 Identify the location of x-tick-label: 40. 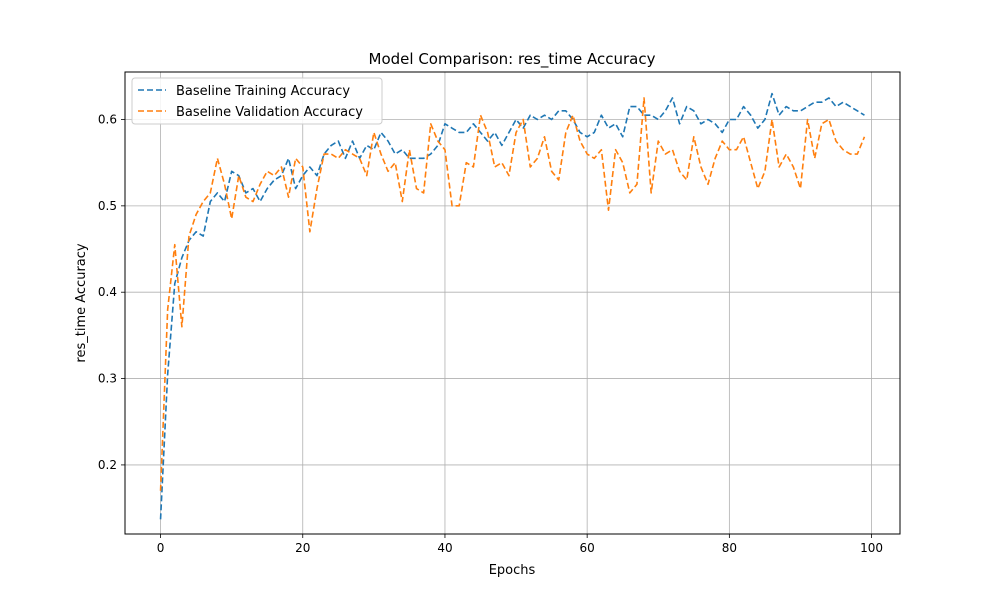
(444, 548).